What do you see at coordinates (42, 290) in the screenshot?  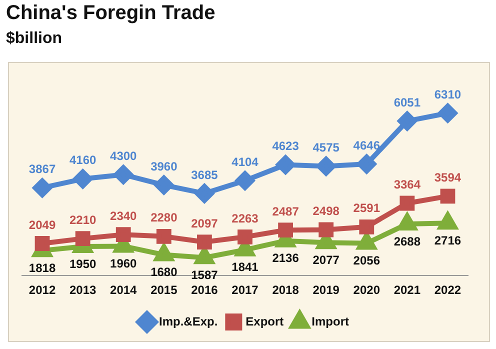 I see `x-tick-label: 2012` at bounding box center [42, 290].